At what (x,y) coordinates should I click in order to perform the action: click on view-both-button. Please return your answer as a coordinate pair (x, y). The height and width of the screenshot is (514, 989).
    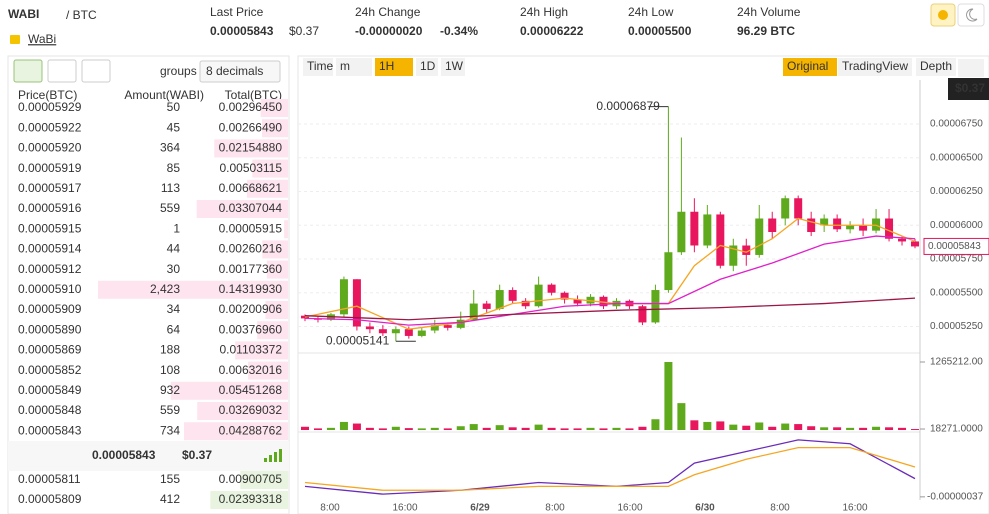
    Looking at the image, I should click on (28, 71).